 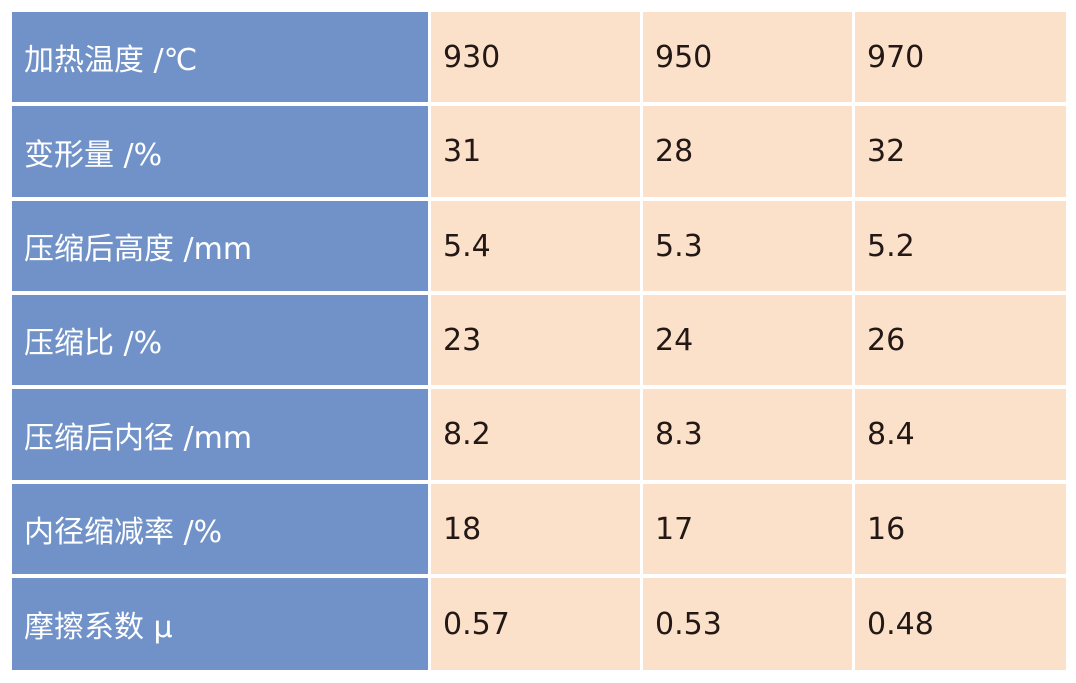 What do you see at coordinates (535, 57) in the screenshot?
I see `table-cell: 930` at bounding box center [535, 57].